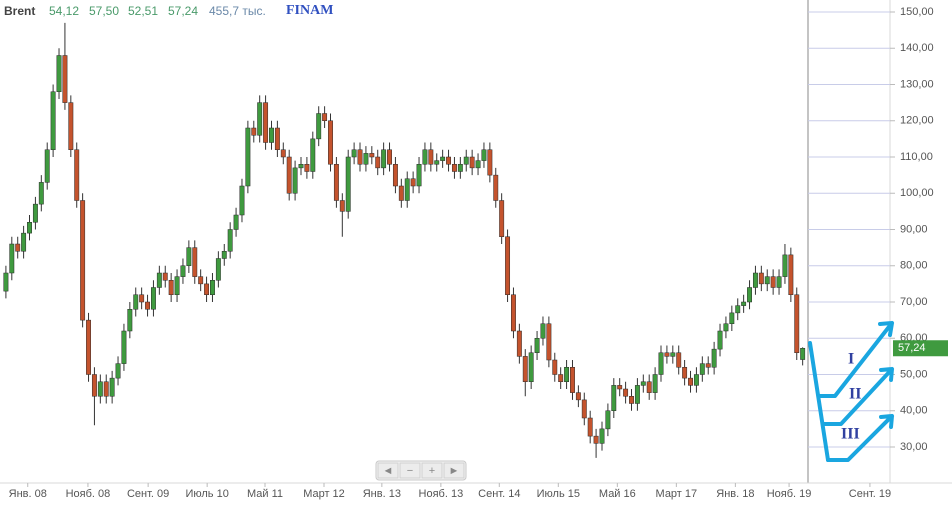  Describe the element at coordinates (617, 494) in the screenshot. I see `x-tick-label: Май 16` at that location.